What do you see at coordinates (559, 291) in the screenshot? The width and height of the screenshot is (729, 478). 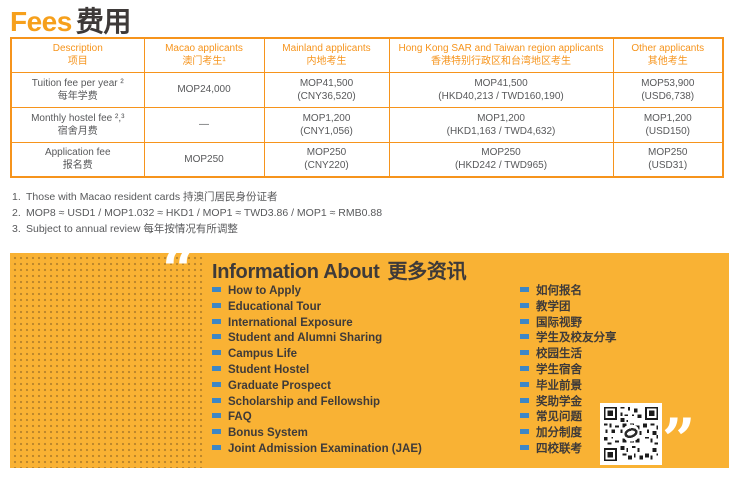 I see `list-item-label: 如何报名` at bounding box center [559, 291].